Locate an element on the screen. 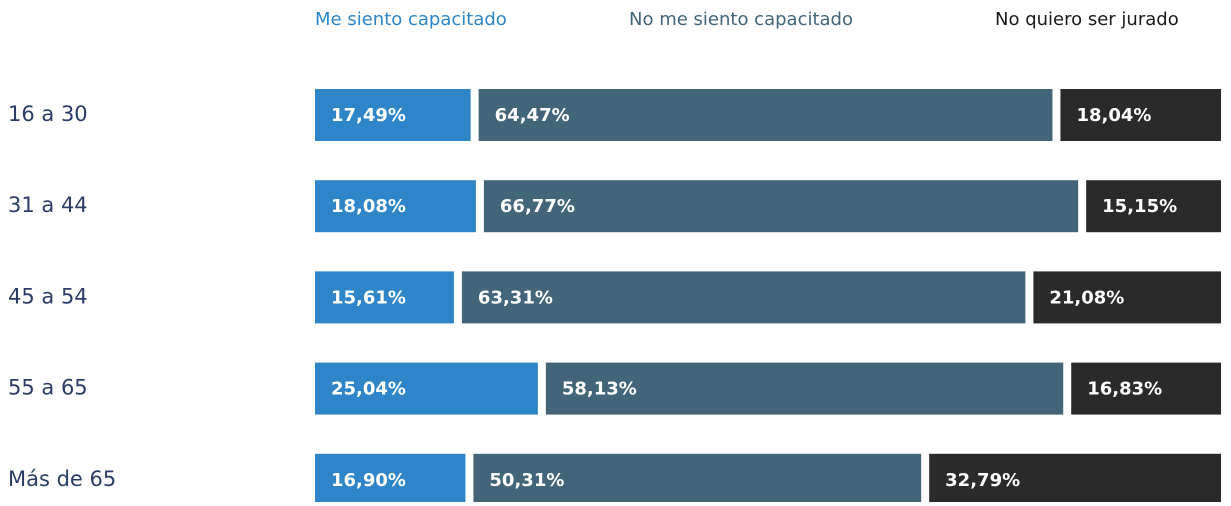 This screenshot has height=506, width=1231. value-label: 58,13% is located at coordinates (599, 389).